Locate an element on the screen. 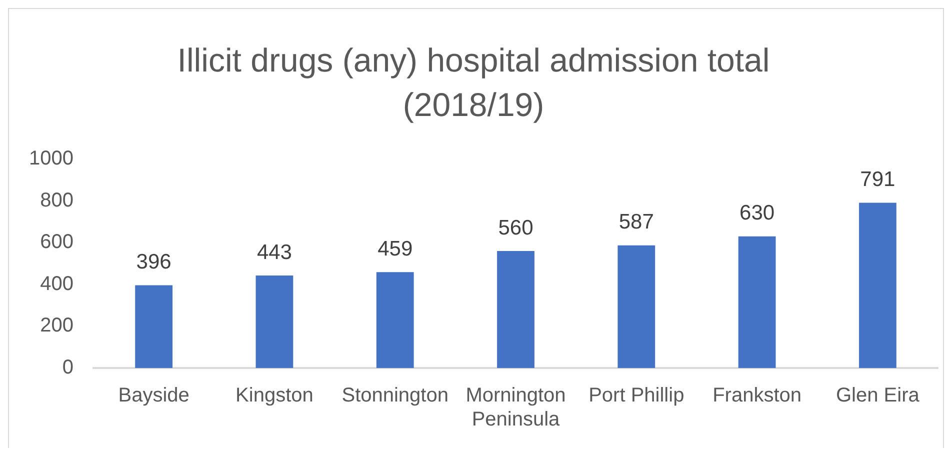 Image resolution: width=952 pixels, height=456 pixels. chart-title: Illicit drugs (any) hospital admission total (2018/19) is located at coordinates (473, 82).